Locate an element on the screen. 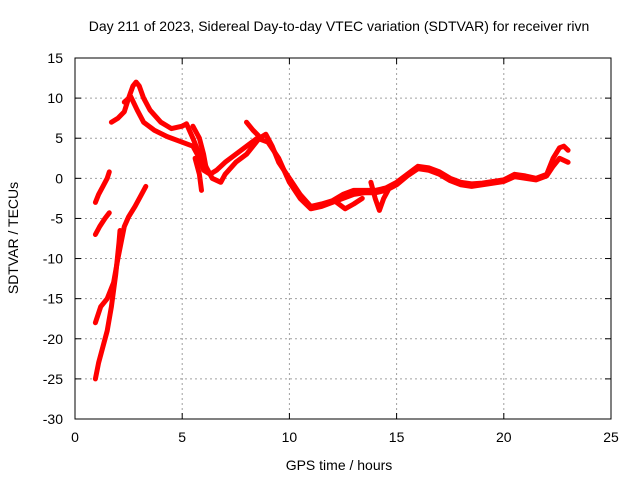 The width and height of the screenshot is (640, 480). x-tick-label: 5 is located at coordinates (182, 437).